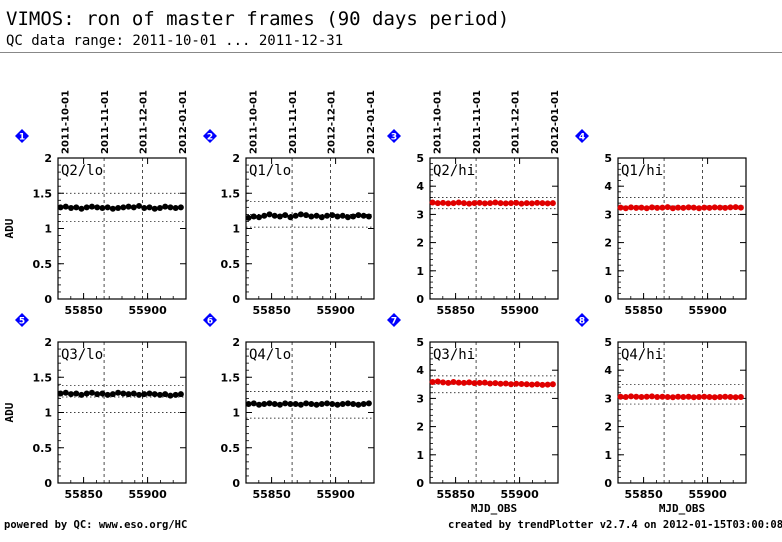 The width and height of the screenshot is (782, 542). I want to click on panel-badge-icon, so click(582, 136).